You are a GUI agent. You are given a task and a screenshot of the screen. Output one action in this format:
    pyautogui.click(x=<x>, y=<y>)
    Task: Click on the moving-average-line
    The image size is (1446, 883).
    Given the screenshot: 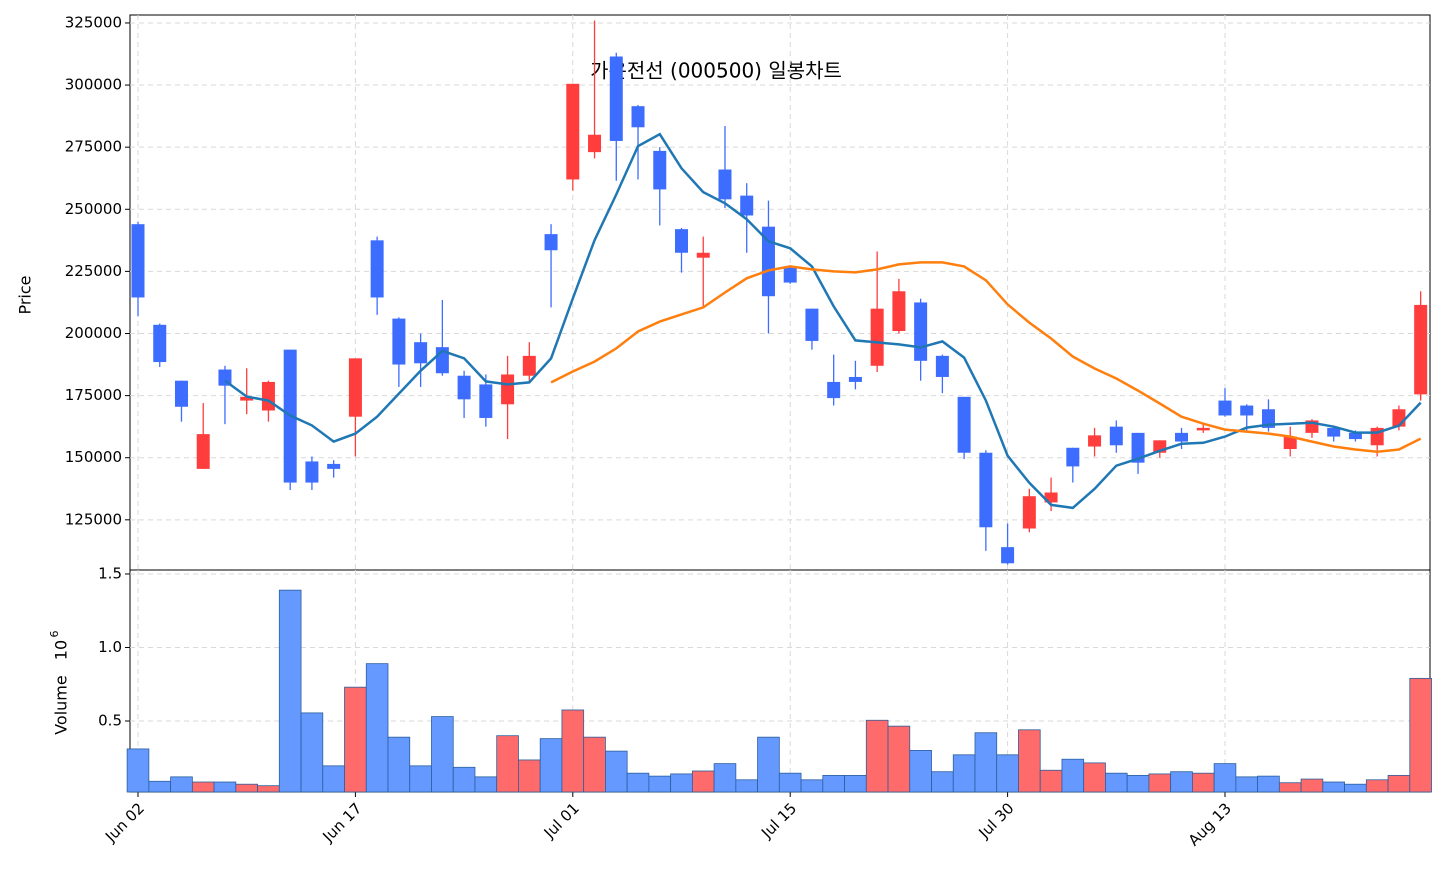 What is the action you would take?
    pyautogui.click(x=986, y=357)
    